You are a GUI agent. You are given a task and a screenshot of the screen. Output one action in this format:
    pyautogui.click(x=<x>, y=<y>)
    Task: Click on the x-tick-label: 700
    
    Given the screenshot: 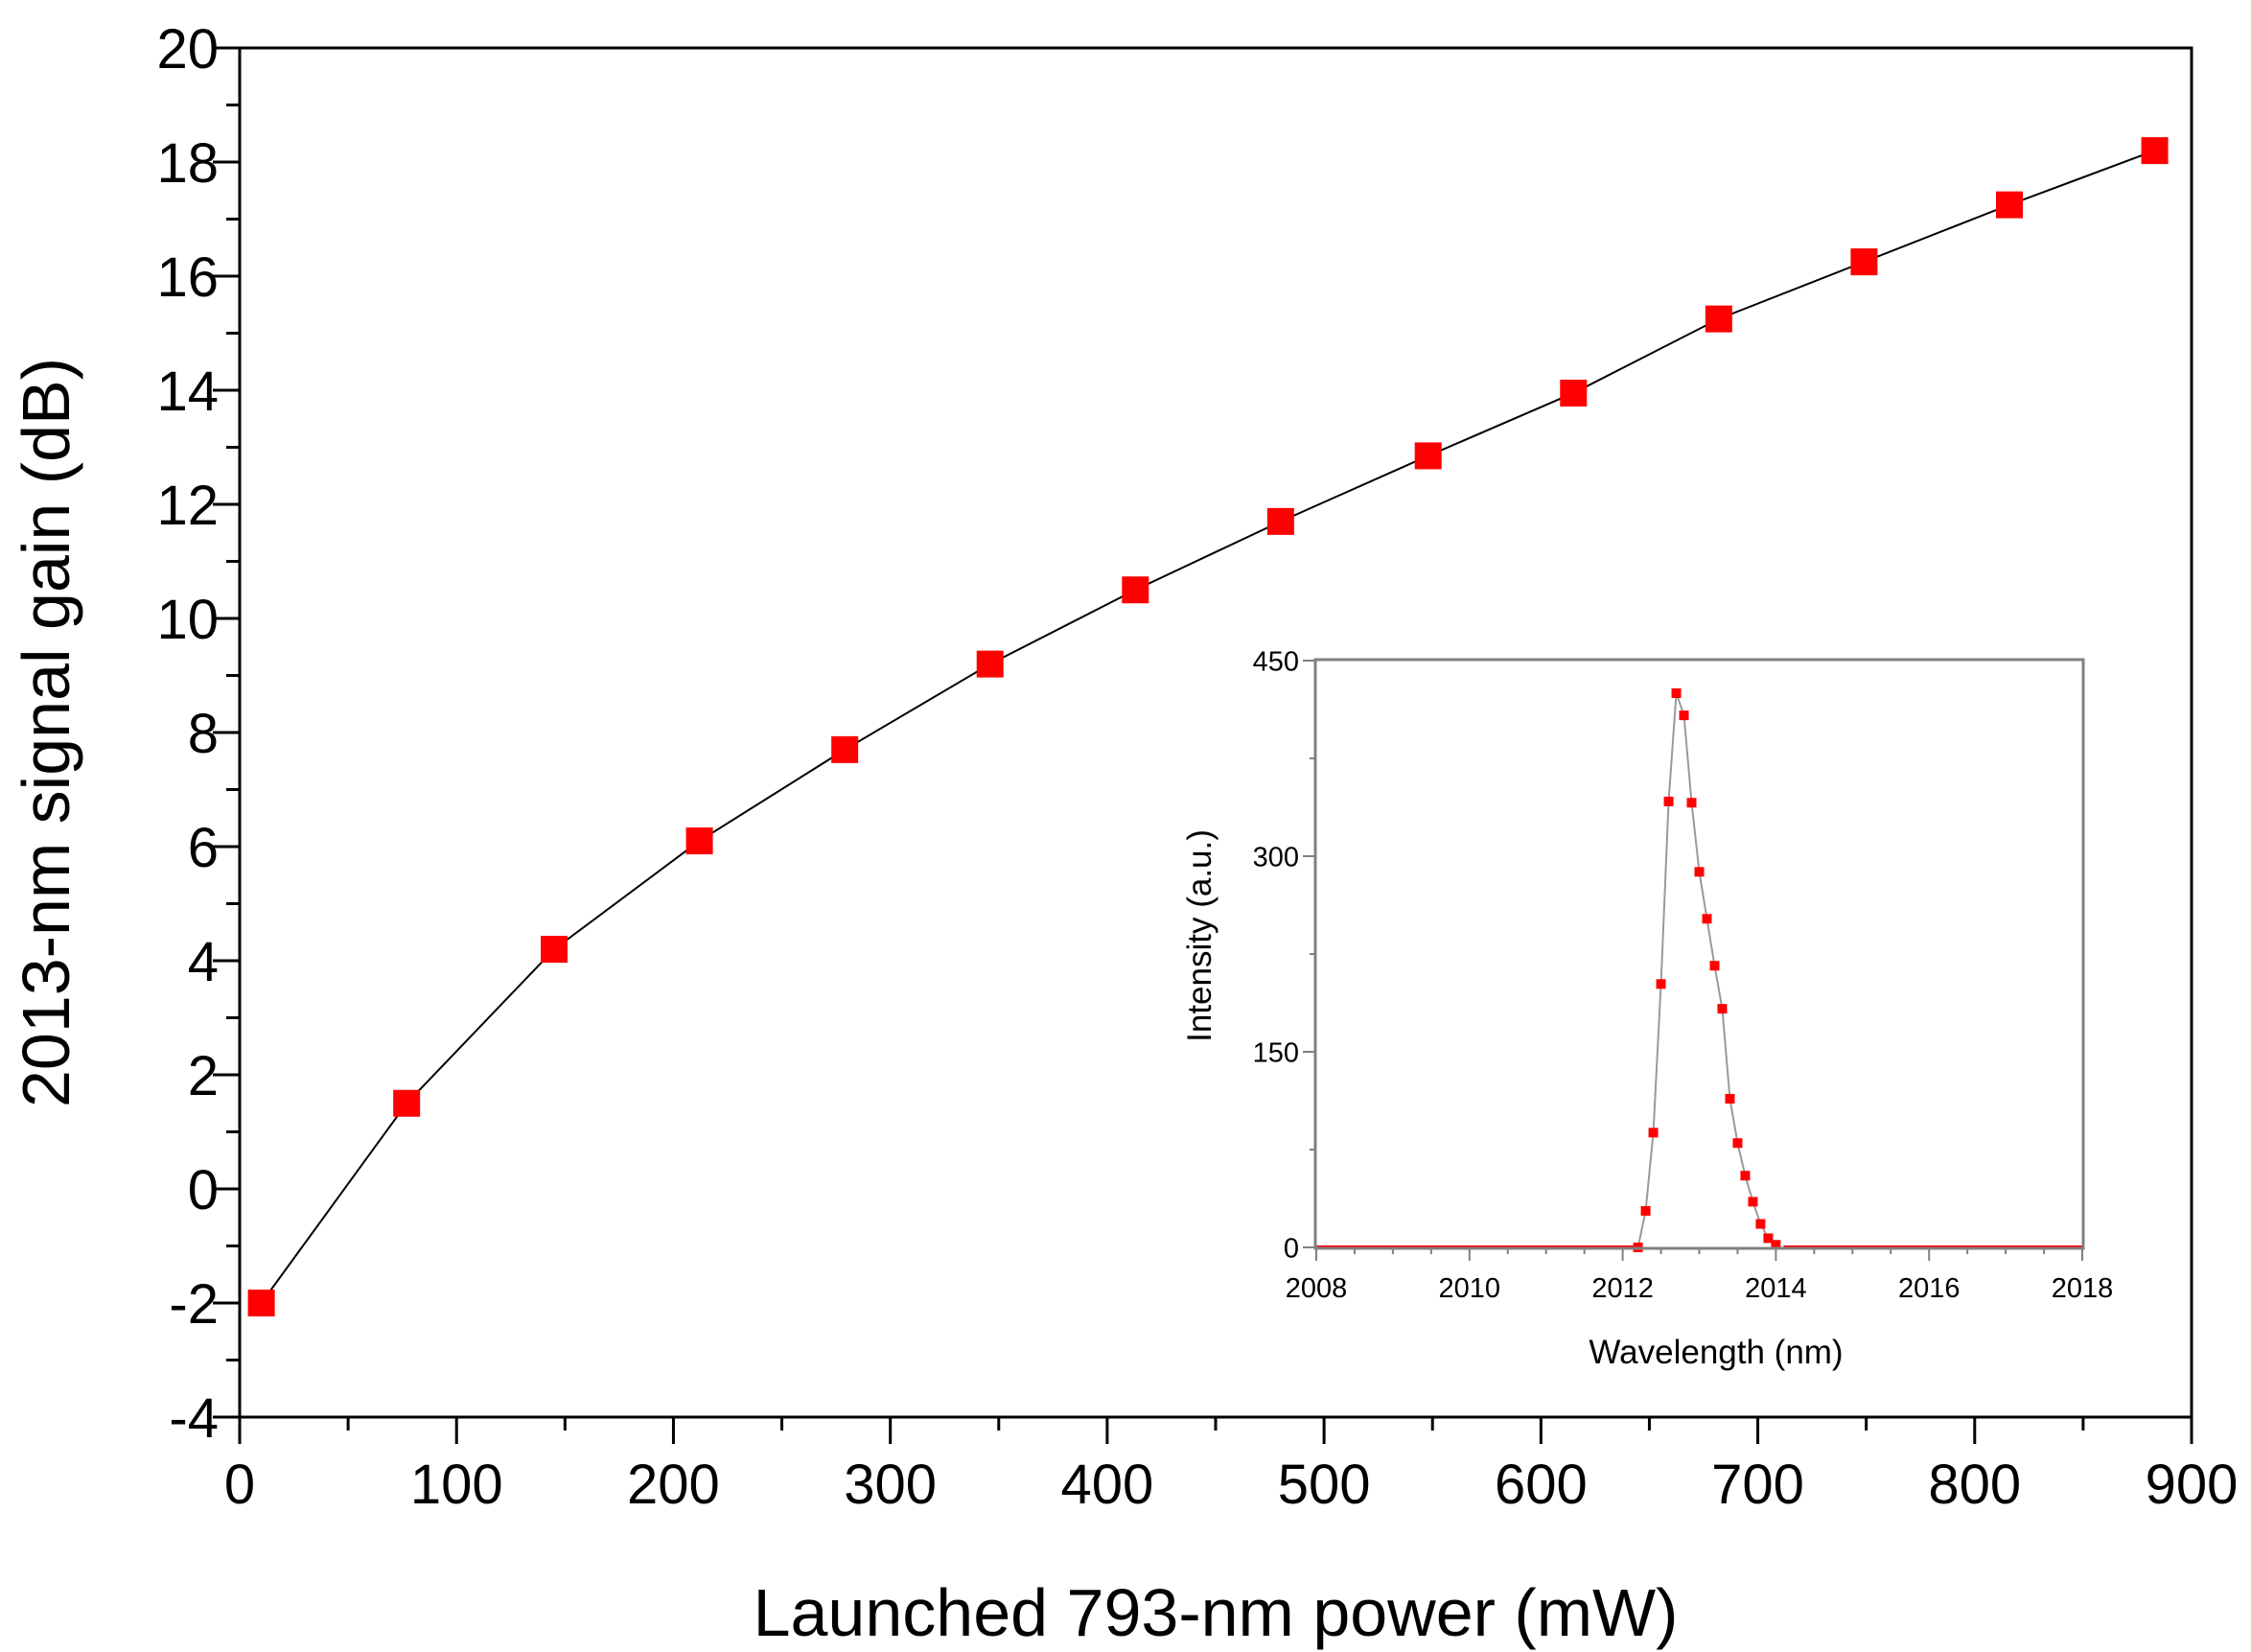 What is the action you would take?
    pyautogui.click(x=1757, y=1485)
    